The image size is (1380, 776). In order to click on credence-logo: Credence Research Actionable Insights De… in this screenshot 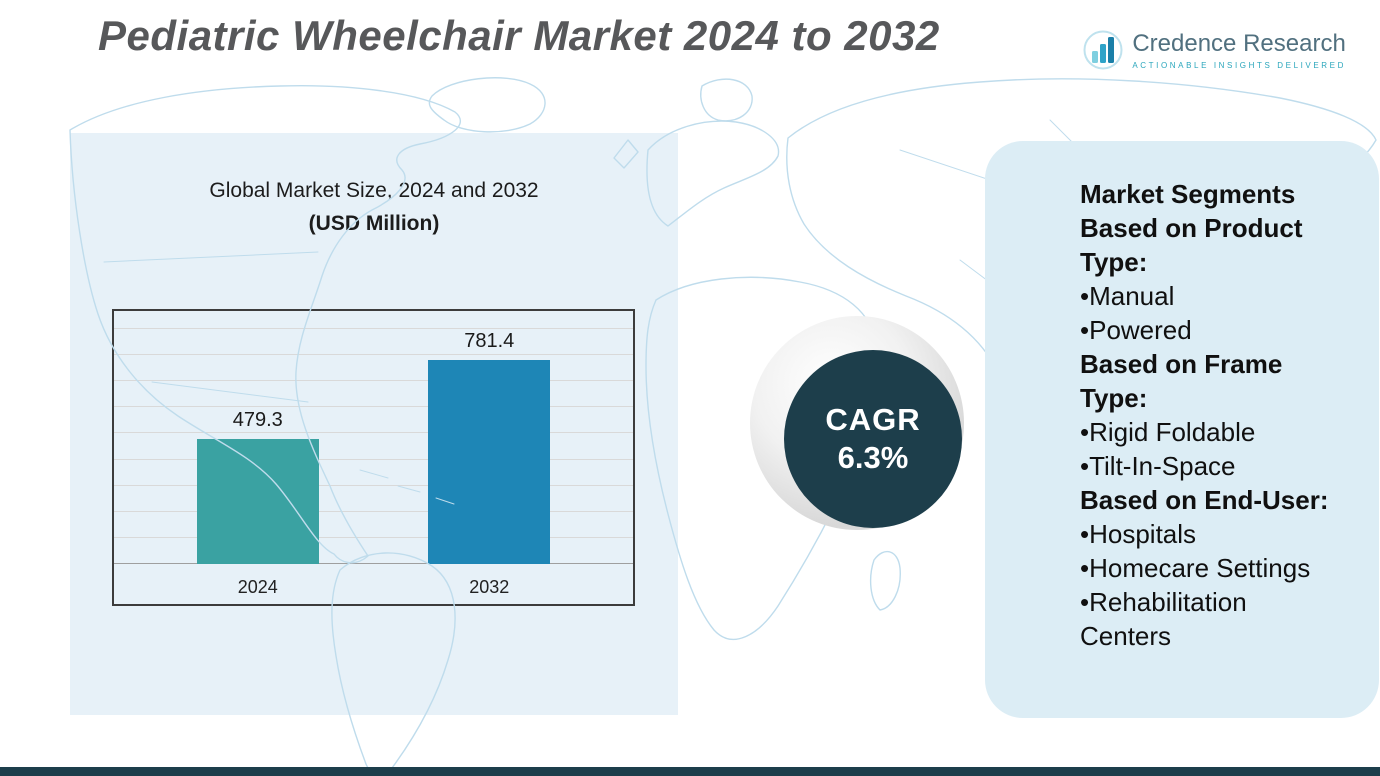, I will do `click(1214, 50)`.